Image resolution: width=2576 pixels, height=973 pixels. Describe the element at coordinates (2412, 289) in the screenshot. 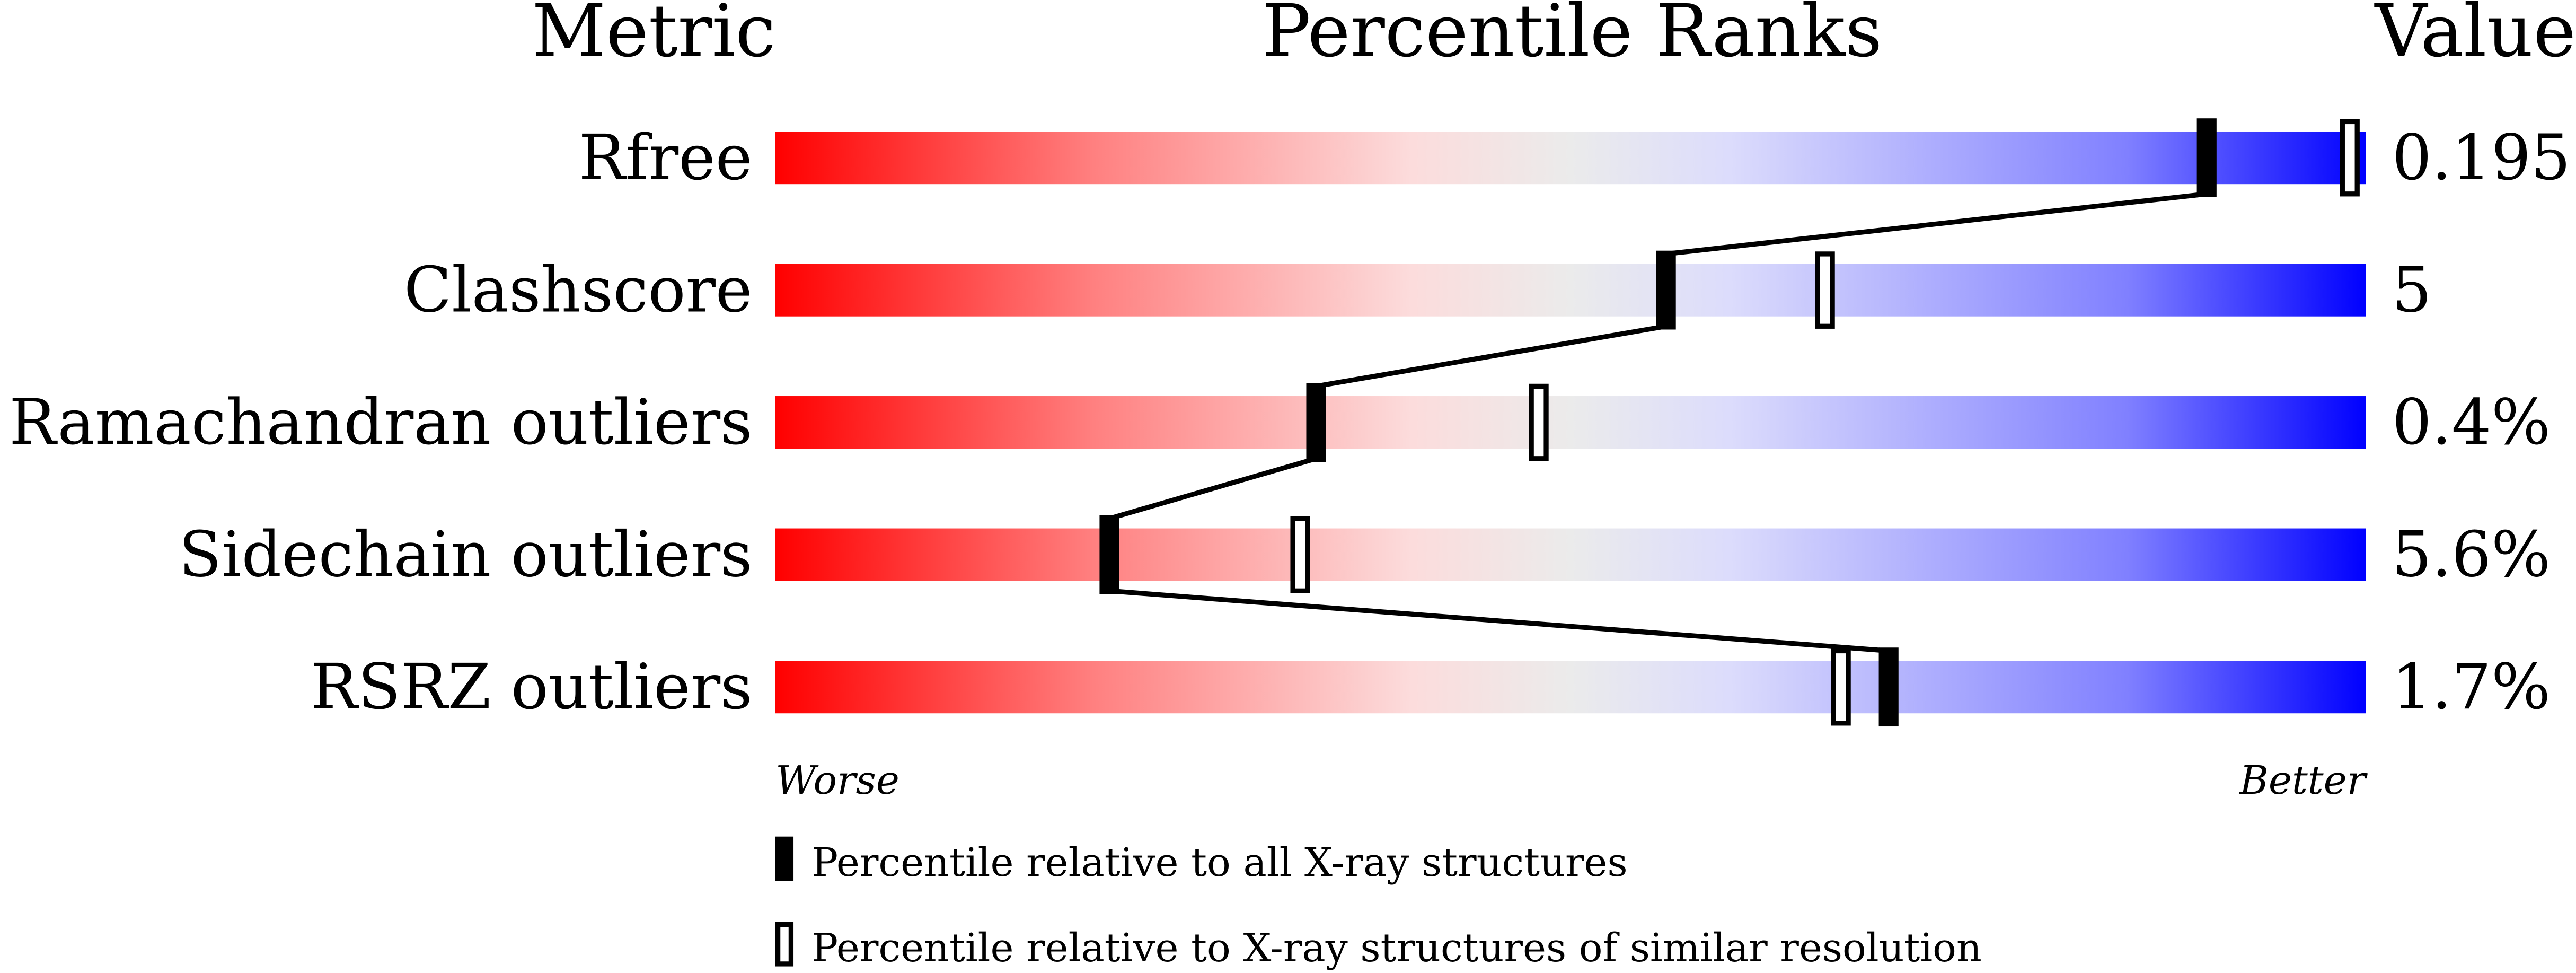

I see `metric-value: 5` at that location.